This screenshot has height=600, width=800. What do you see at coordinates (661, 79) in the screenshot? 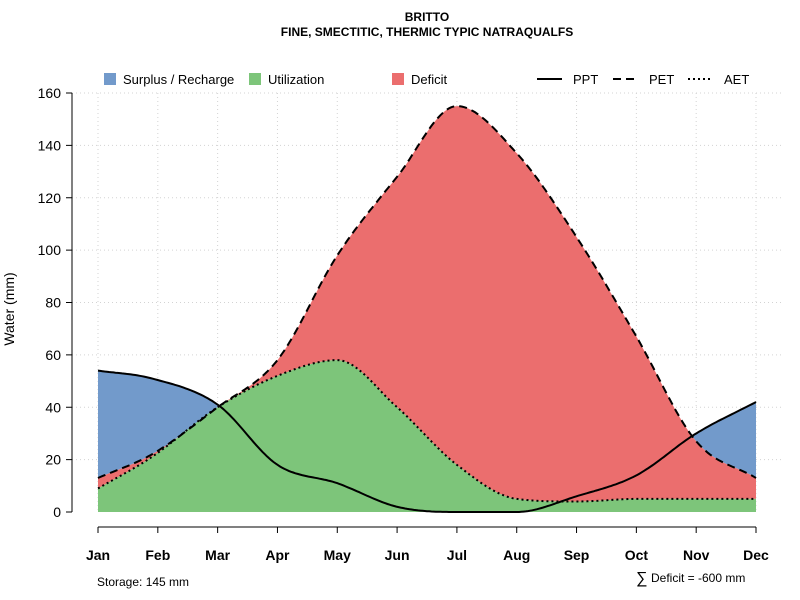
I see `legend-label: PET` at bounding box center [661, 79].